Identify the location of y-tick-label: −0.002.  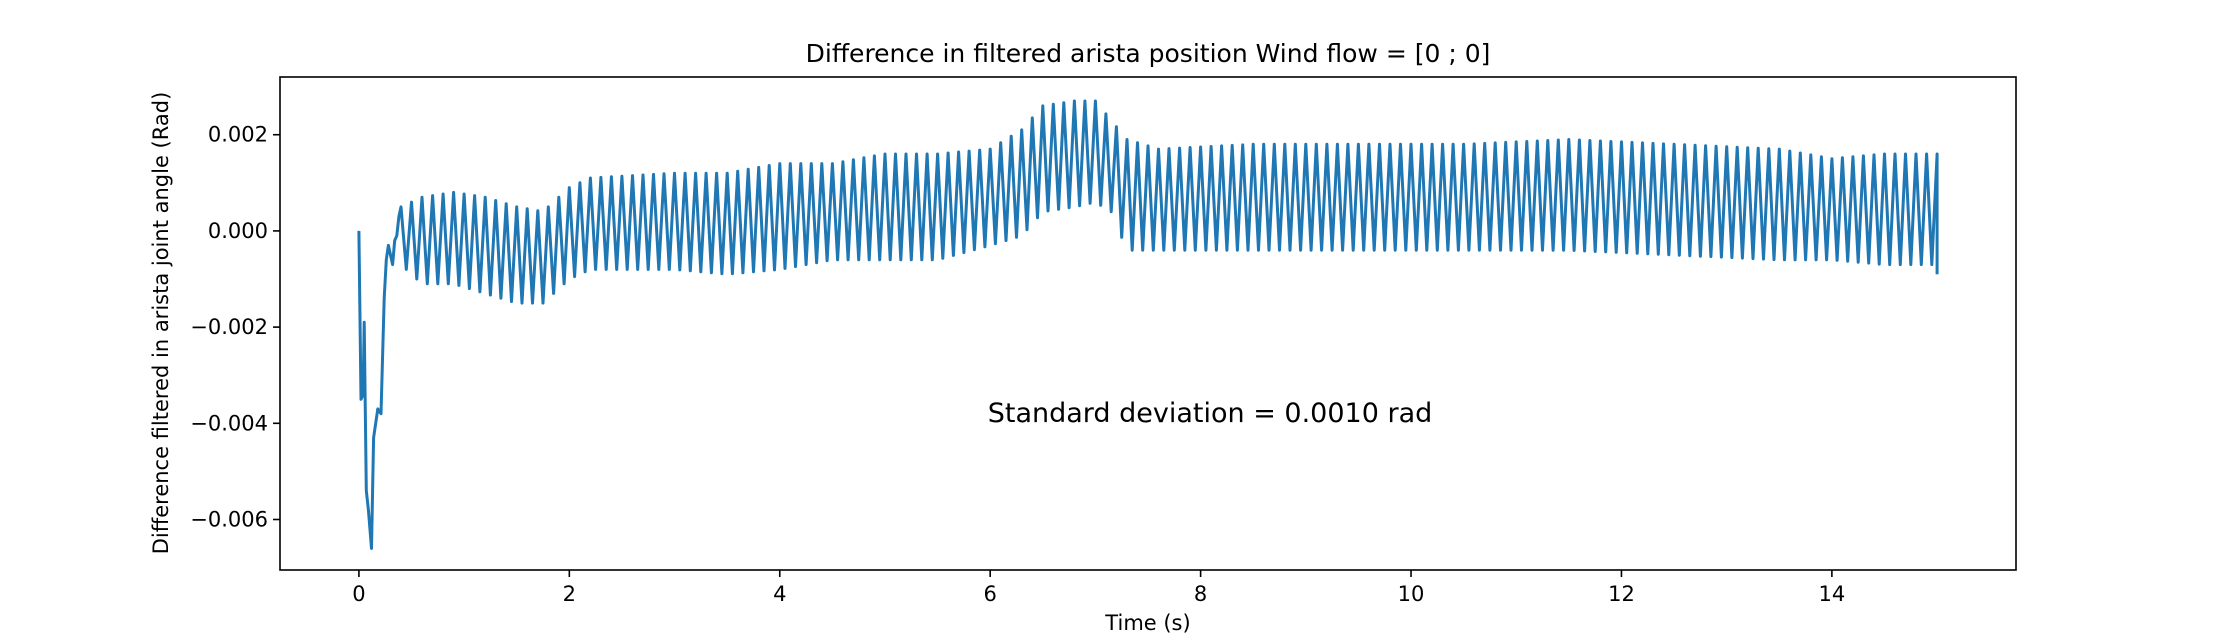
(229, 327).